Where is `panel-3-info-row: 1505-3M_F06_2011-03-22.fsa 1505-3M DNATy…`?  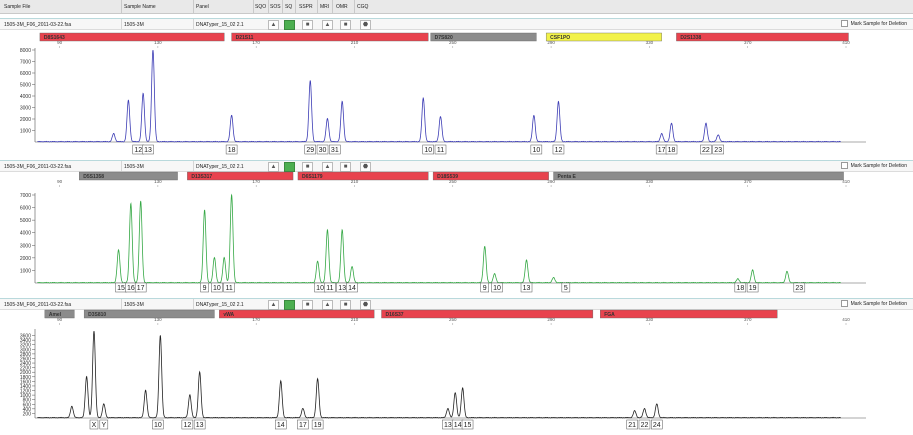 panel-3-info-row: 1505-3M_F06_2011-03-22.fsa 1505-3M DNATy… is located at coordinates (456, 304).